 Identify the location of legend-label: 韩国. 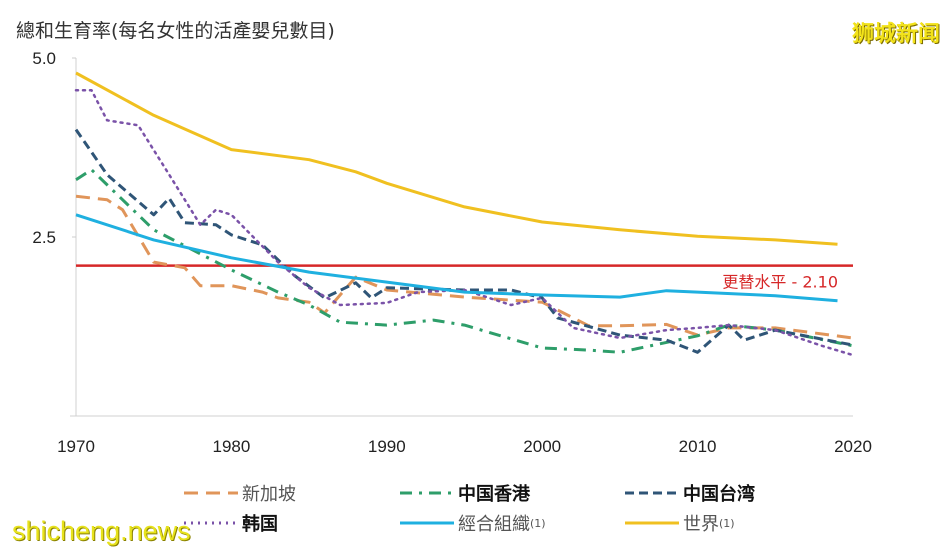
(260, 524).